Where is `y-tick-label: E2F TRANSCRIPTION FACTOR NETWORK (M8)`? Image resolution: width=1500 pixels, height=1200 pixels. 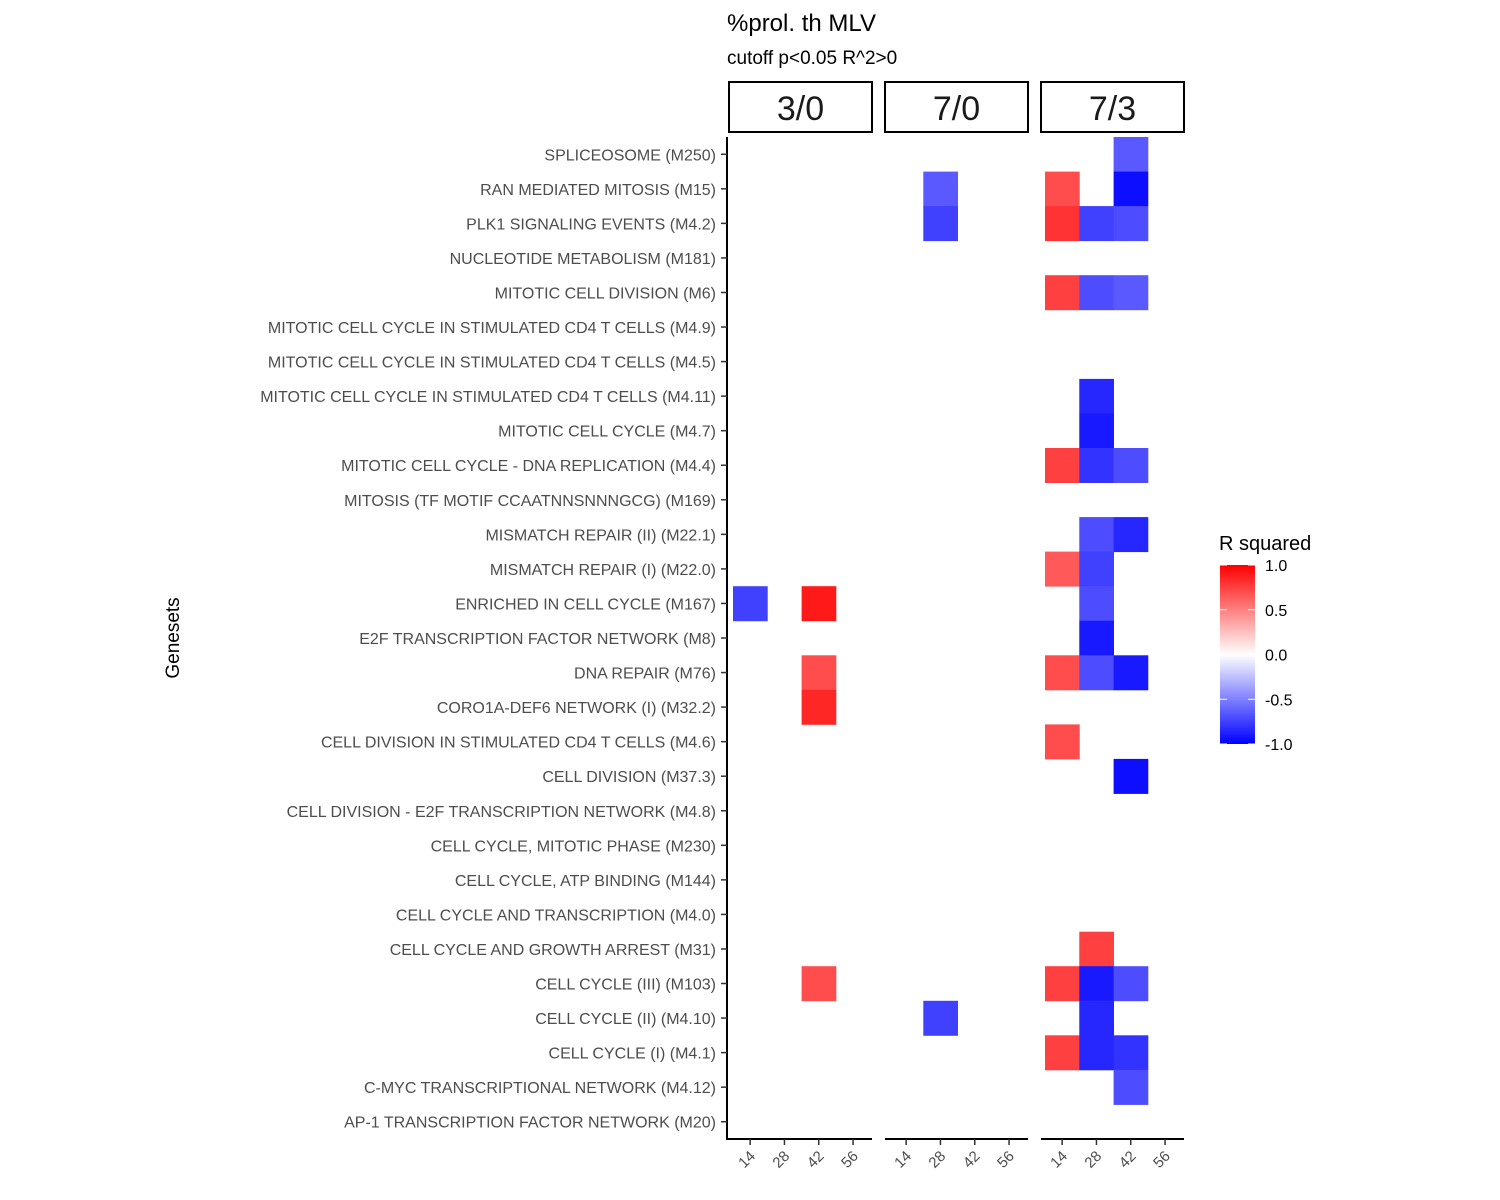
y-tick-label: E2F TRANSCRIPTION FACTOR NETWORK (M8) is located at coordinates (537, 639).